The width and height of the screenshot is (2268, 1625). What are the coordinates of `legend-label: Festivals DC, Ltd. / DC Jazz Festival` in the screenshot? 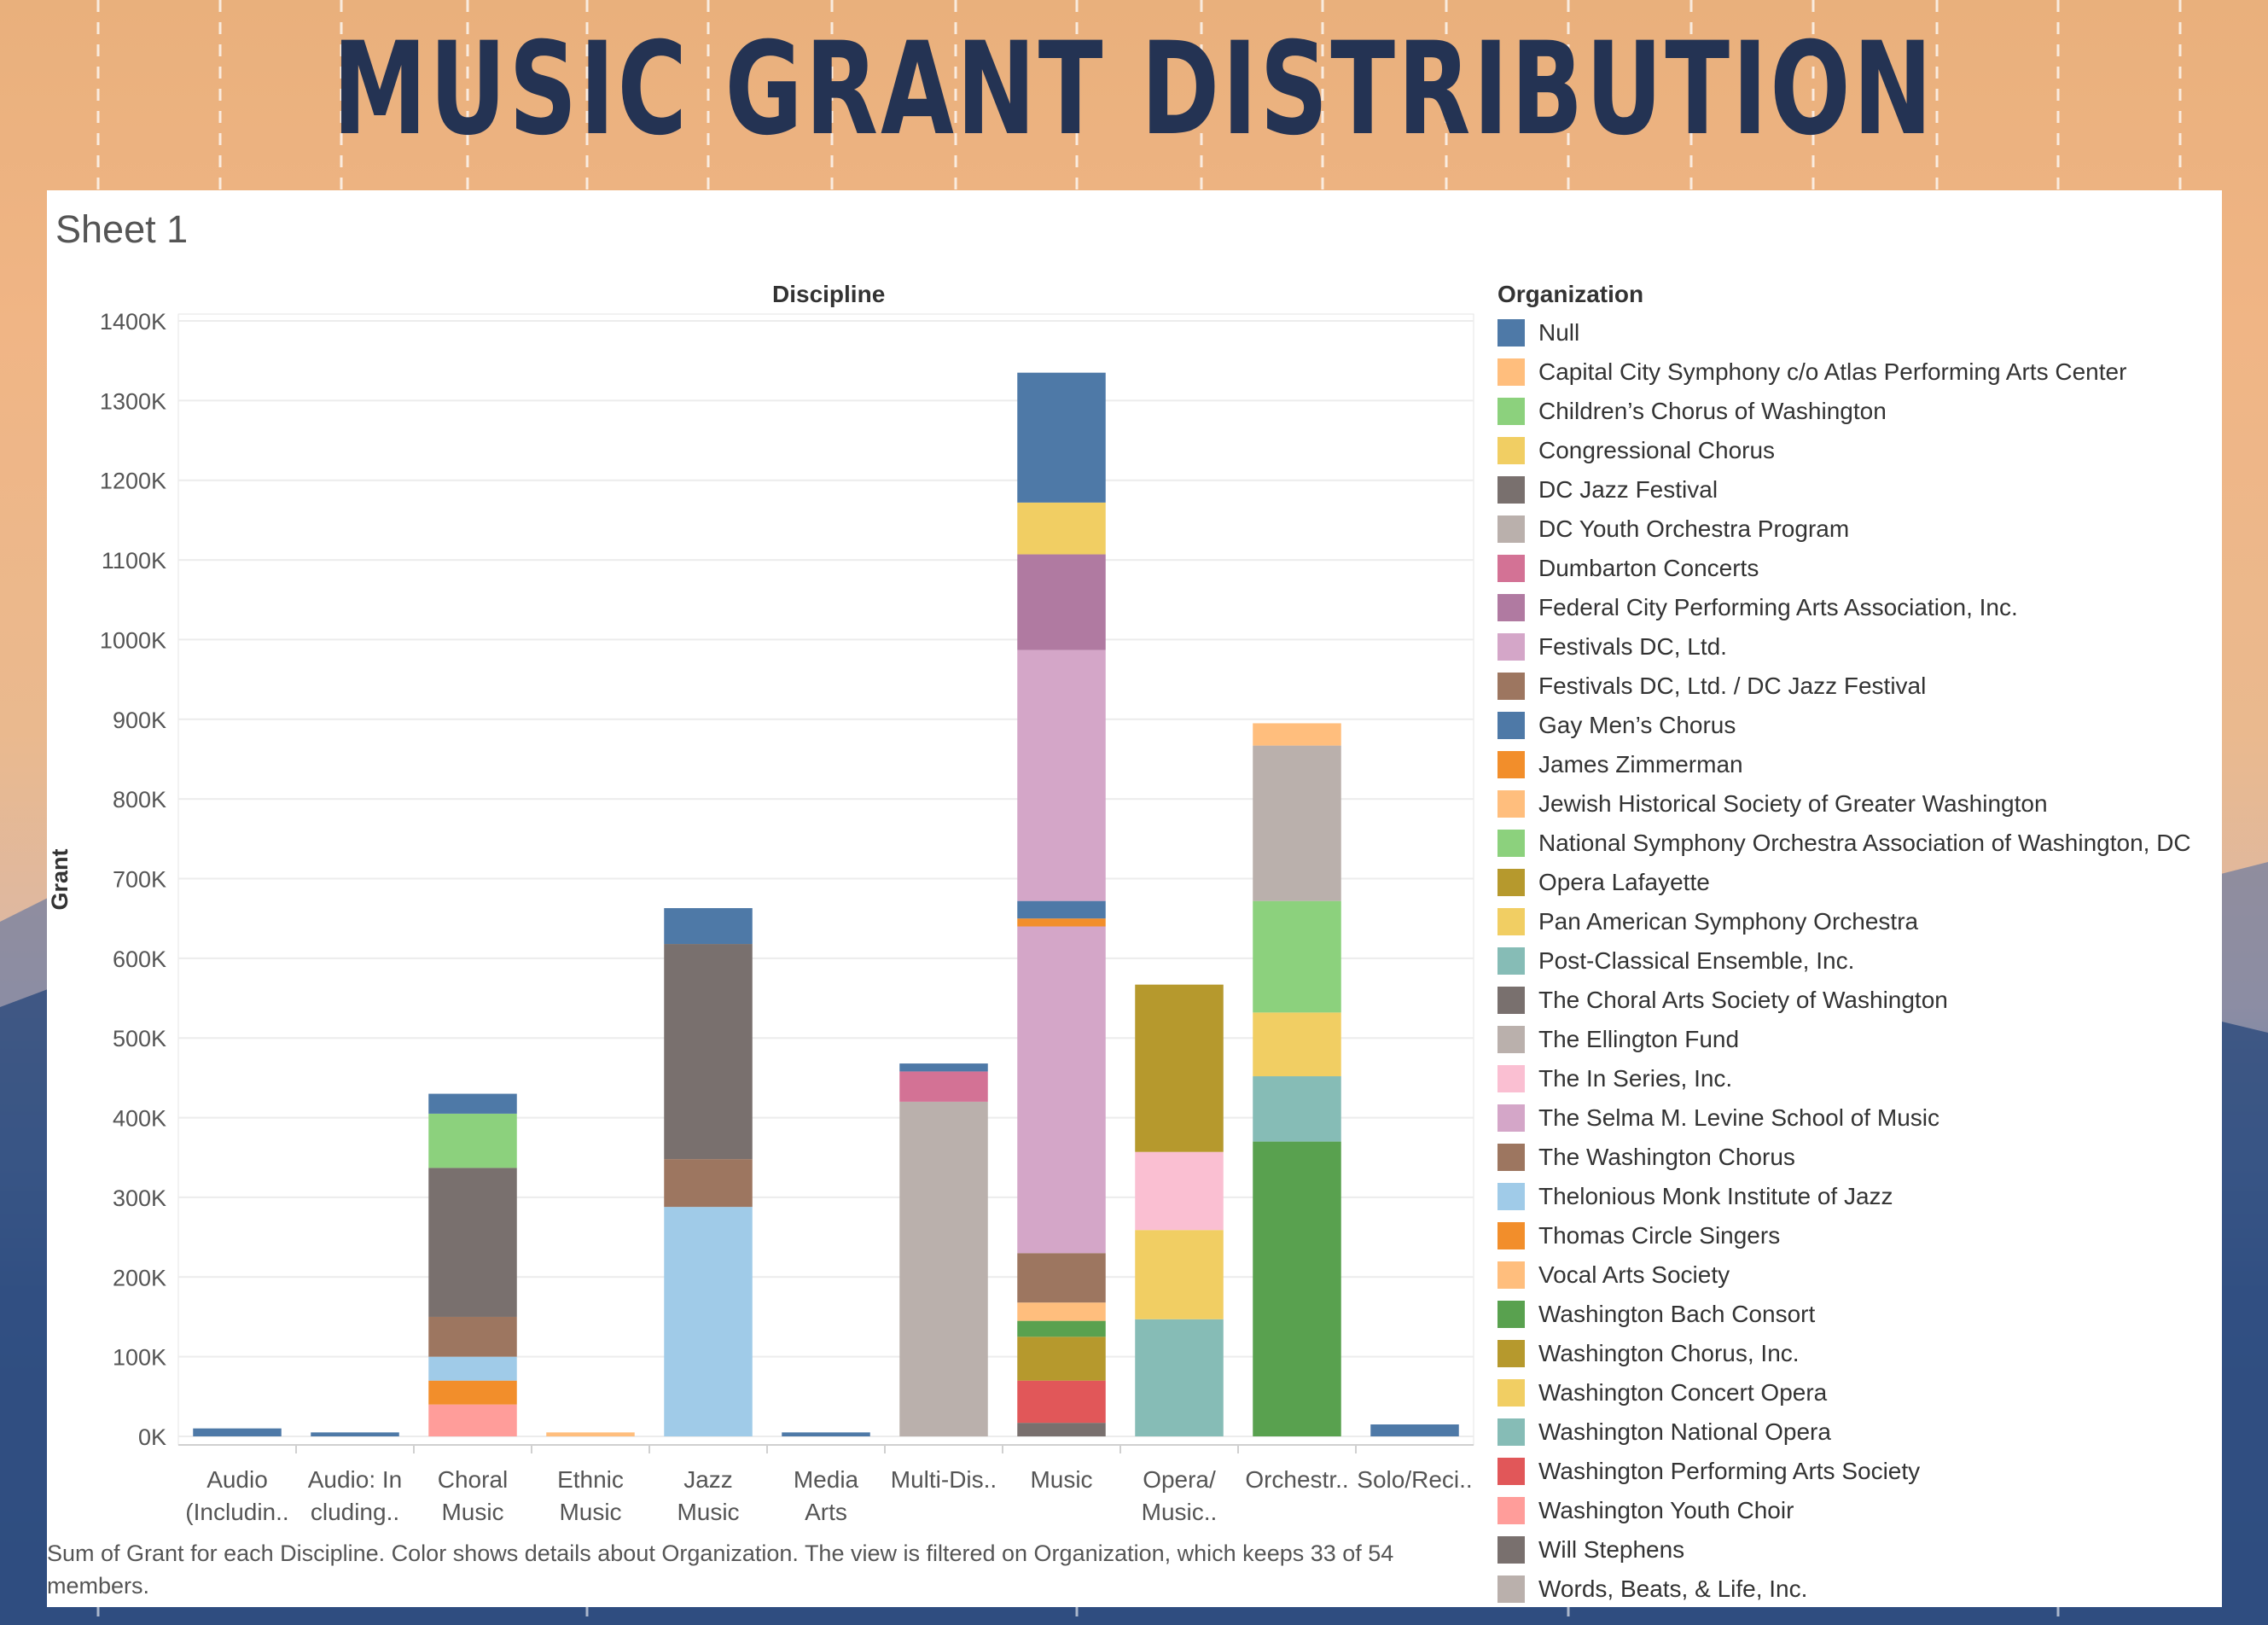 It's located at (1732, 686).